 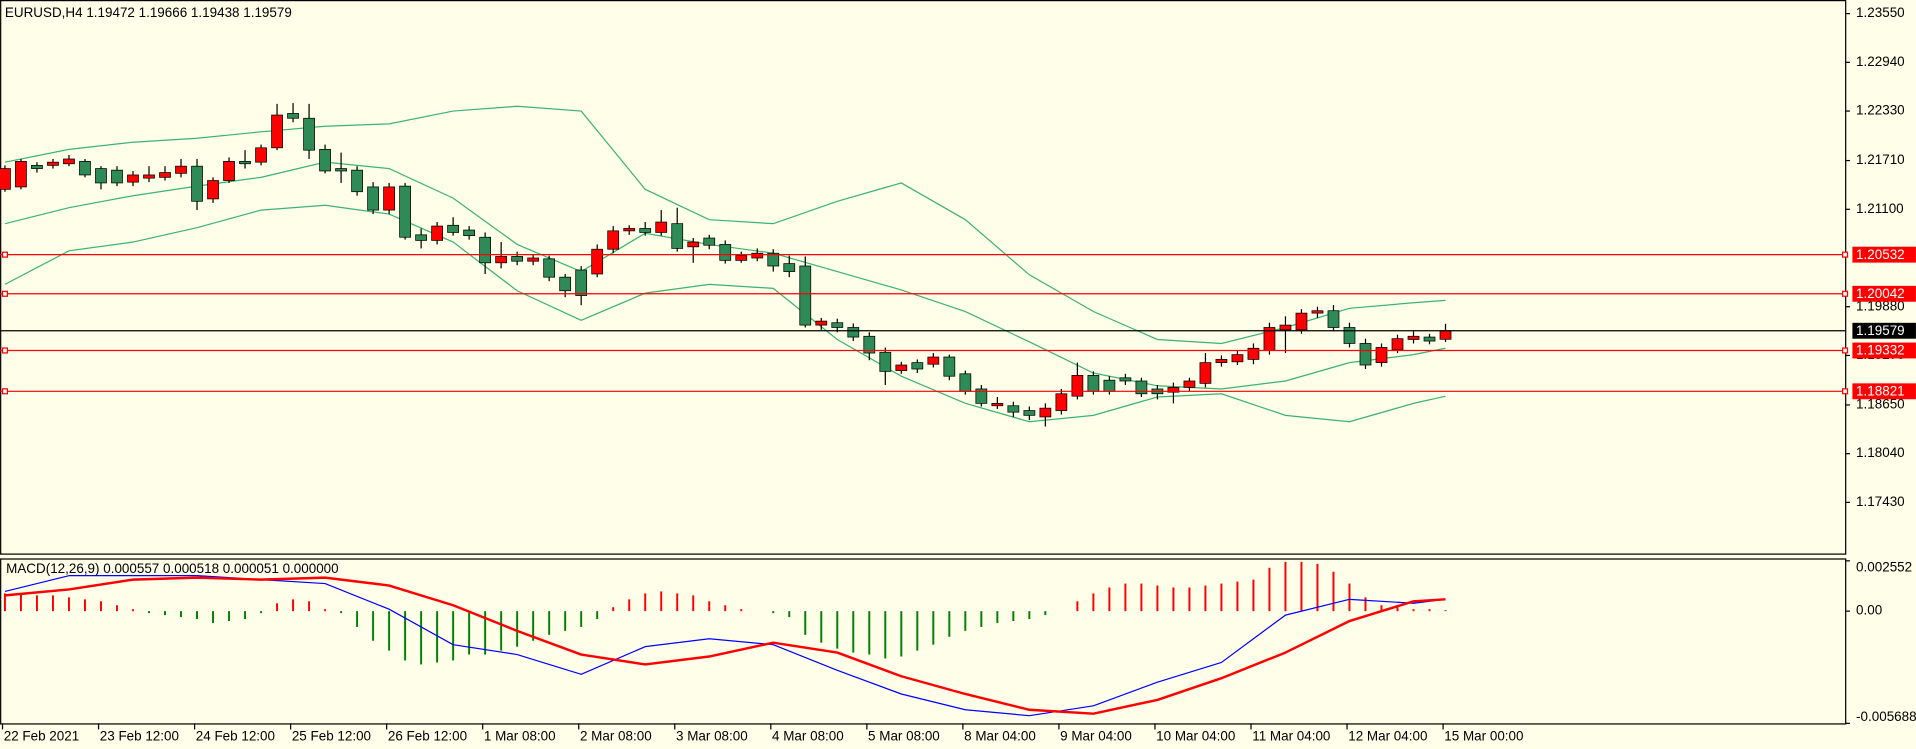 What do you see at coordinates (1880, 452) in the screenshot?
I see `y-tick-label: 1.18040` at bounding box center [1880, 452].